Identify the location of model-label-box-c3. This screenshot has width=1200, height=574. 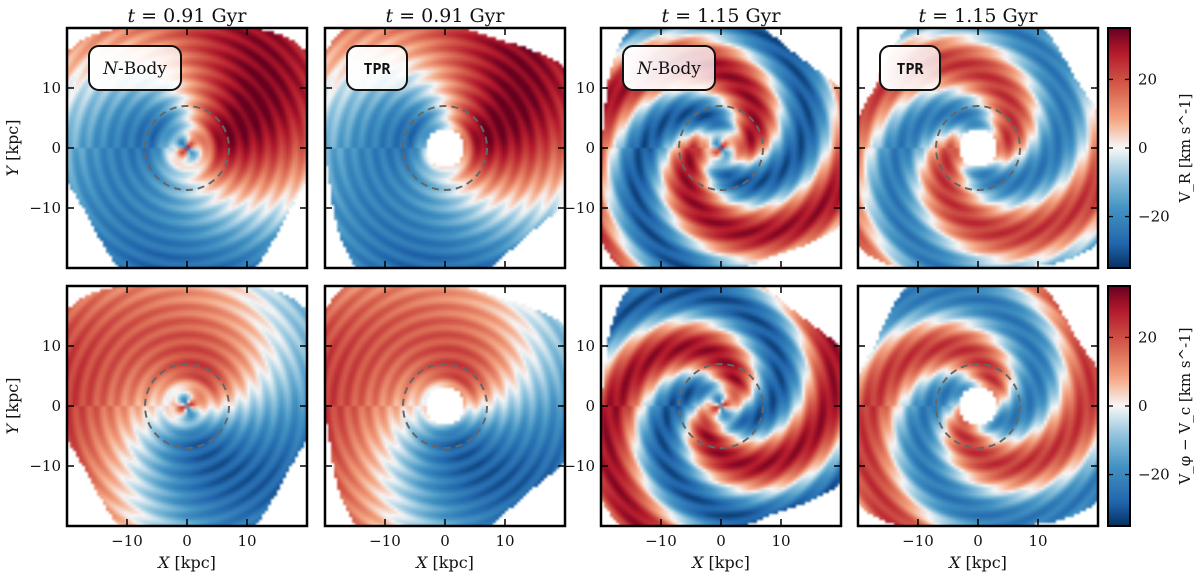
(910, 68).